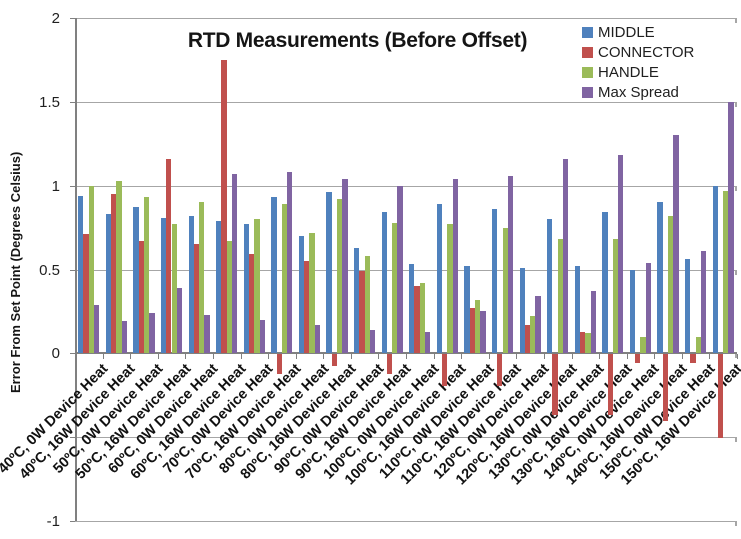 Image resolution: width=741 pixels, height=539 pixels. I want to click on legend-label: HANDLE, so click(628, 72).